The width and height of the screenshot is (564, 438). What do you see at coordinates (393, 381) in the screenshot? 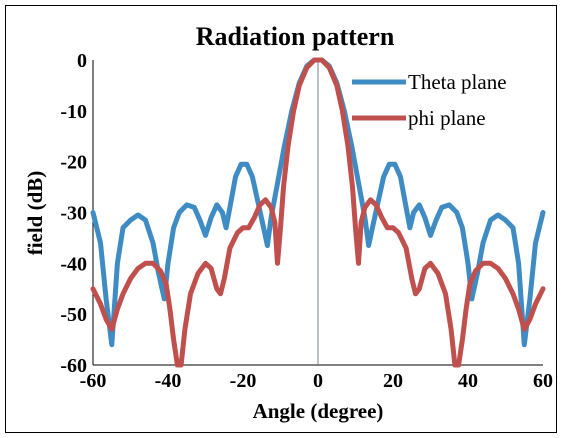
I see `x-tick-label: 20` at bounding box center [393, 381].